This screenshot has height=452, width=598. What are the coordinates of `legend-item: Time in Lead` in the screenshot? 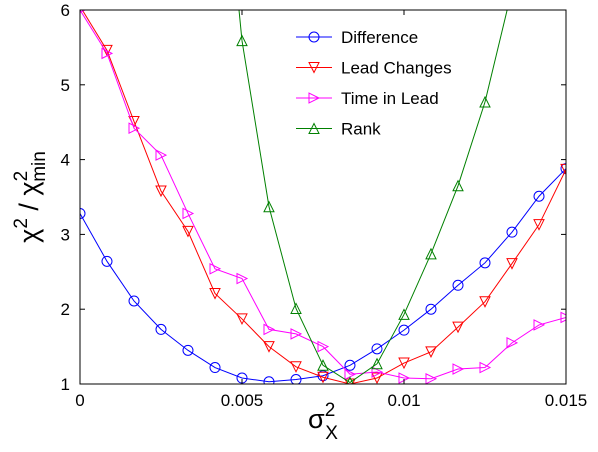 It's located at (367, 98).